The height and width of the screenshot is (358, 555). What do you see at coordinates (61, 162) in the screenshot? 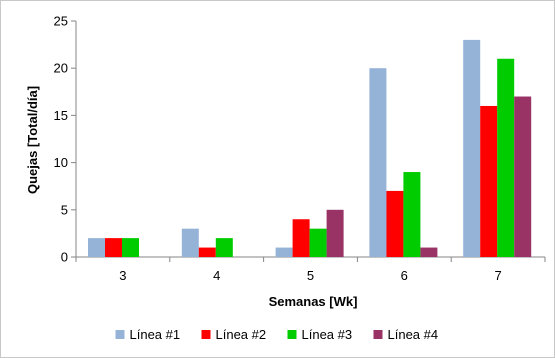
I see `y-tick-label: 10` at bounding box center [61, 162].